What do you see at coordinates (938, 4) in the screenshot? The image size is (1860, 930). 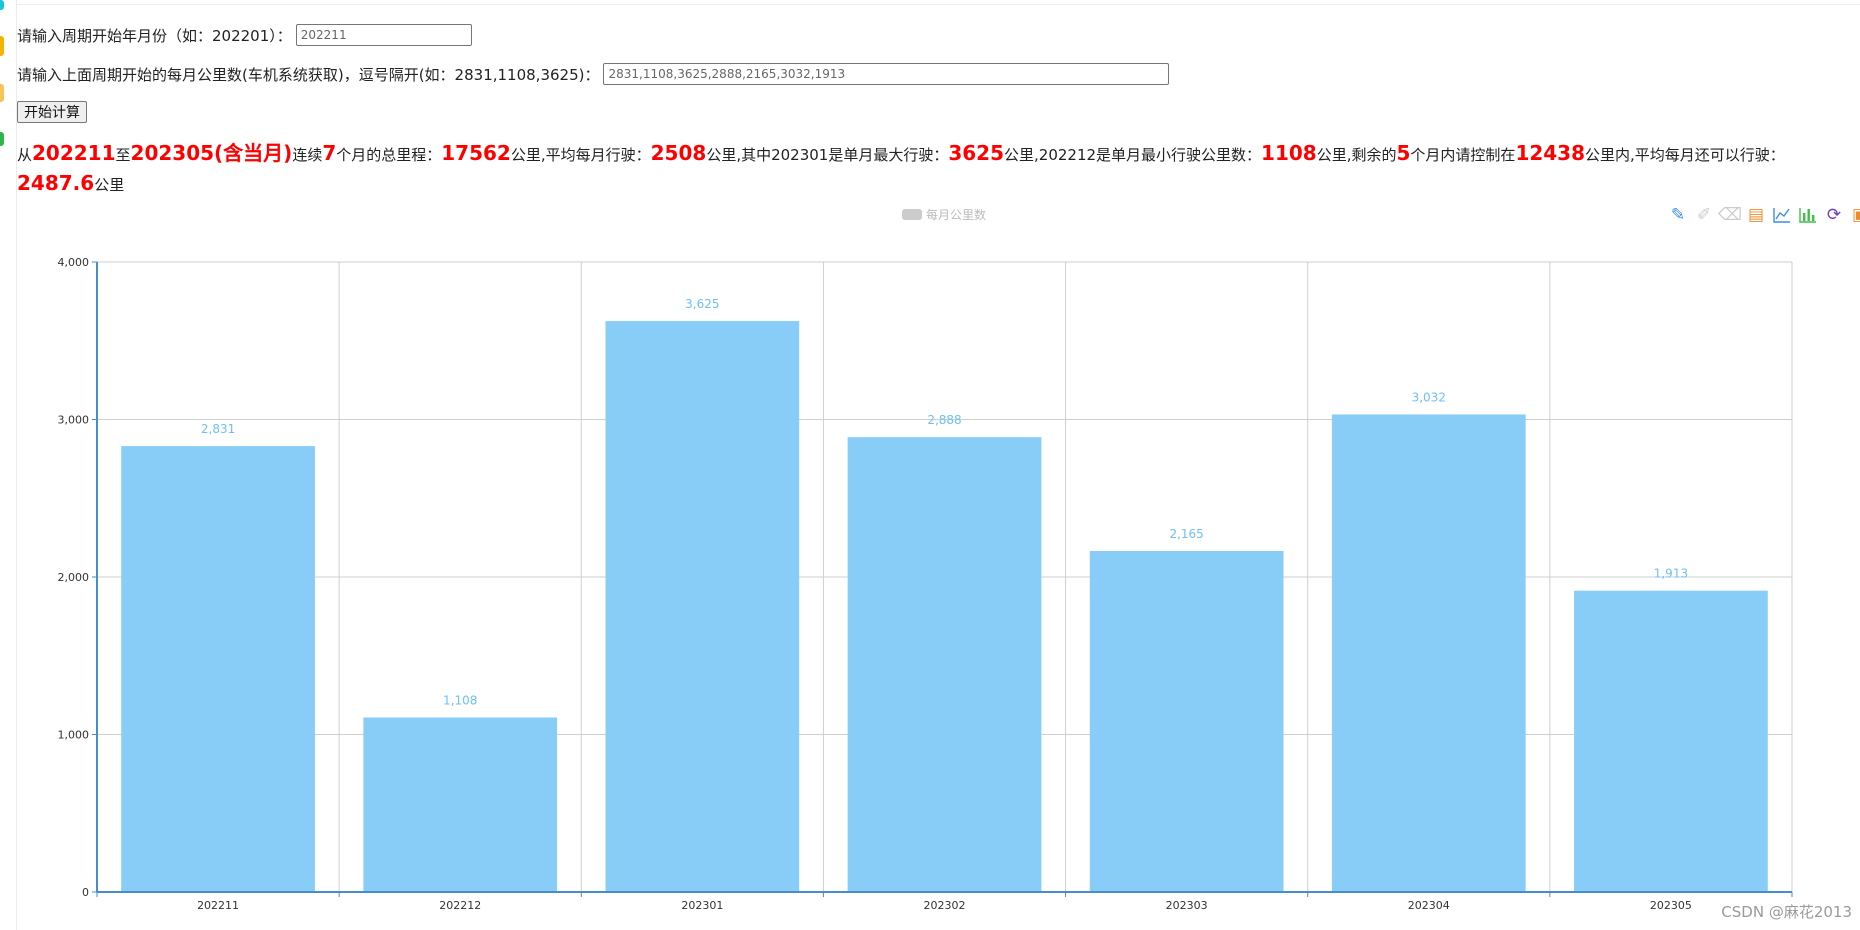 I see `top-divider` at bounding box center [938, 4].